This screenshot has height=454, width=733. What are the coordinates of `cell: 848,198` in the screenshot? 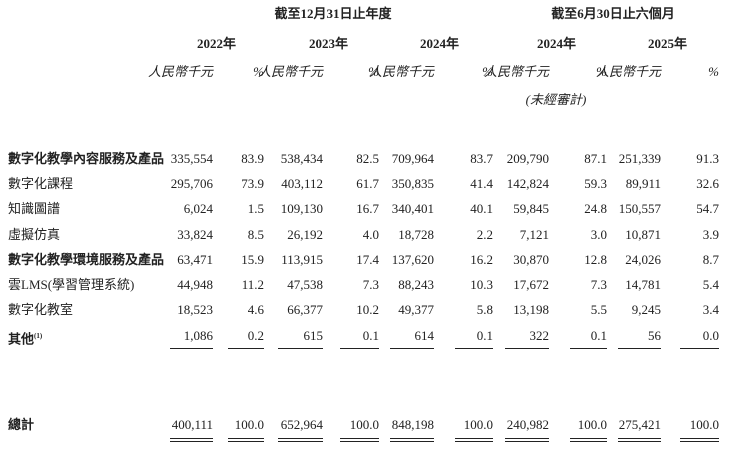 It's located at (412, 424).